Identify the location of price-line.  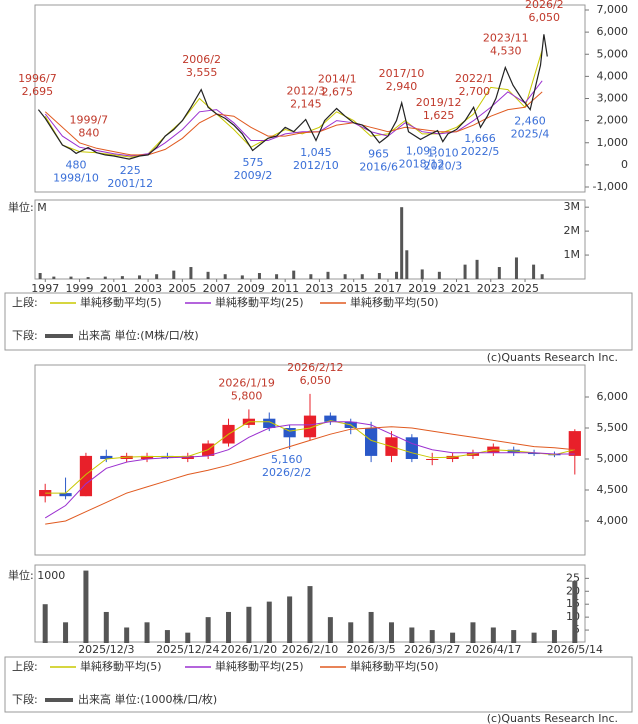
(292, 97).